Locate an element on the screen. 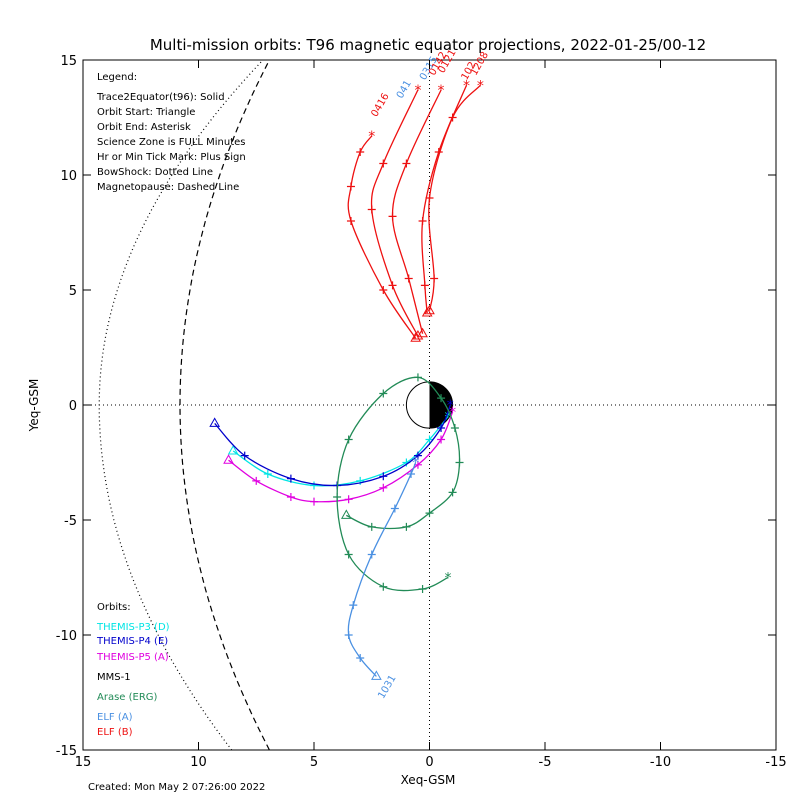 This screenshot has height=800, width=800. y-tick-label: -15 is located at coordinates (66, 751).